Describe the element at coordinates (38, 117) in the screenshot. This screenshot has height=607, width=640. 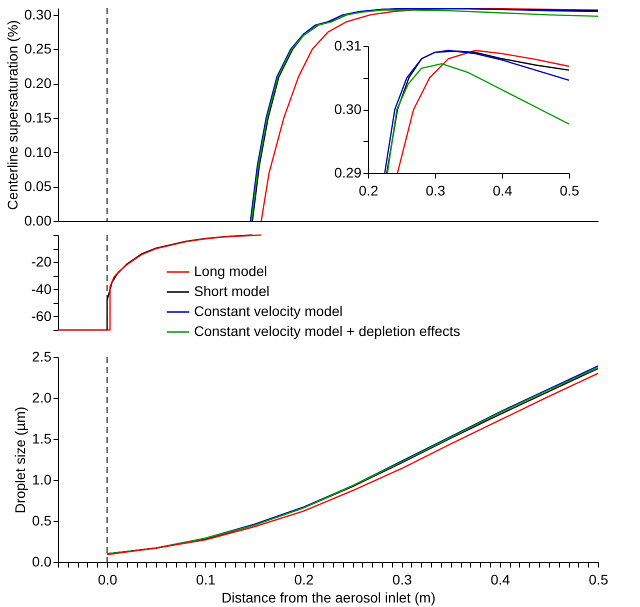
I see `y-tick-label: 0.15` at that location.